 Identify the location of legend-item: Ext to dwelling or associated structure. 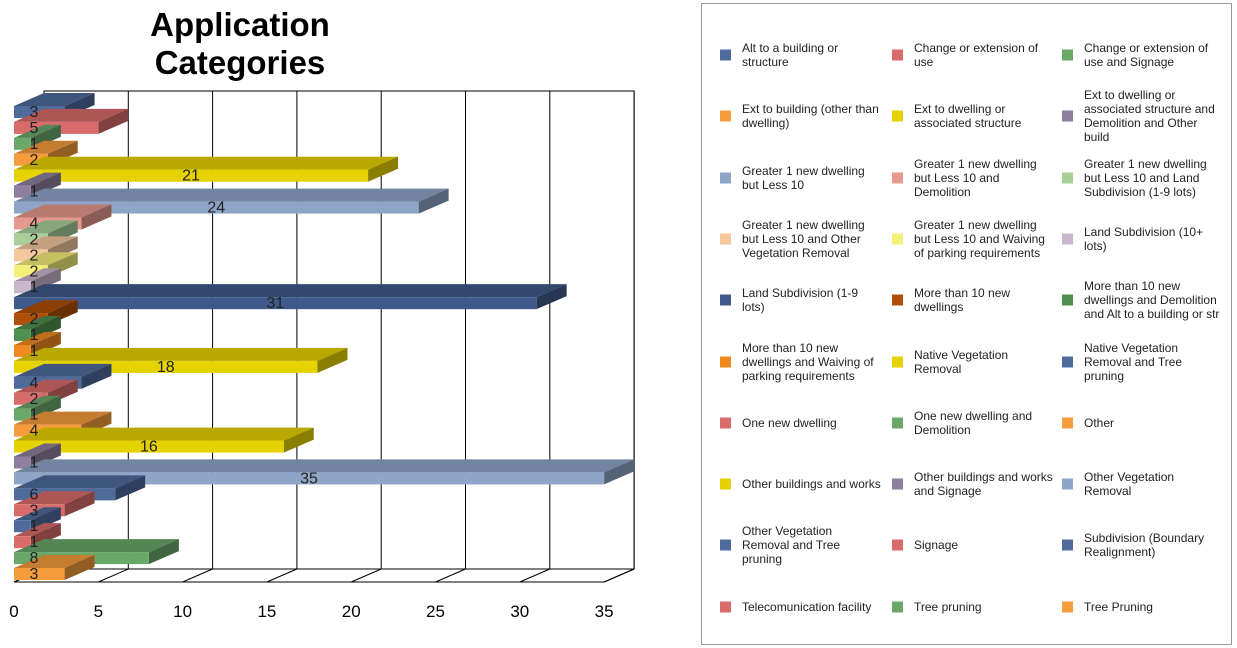
(977, 116).